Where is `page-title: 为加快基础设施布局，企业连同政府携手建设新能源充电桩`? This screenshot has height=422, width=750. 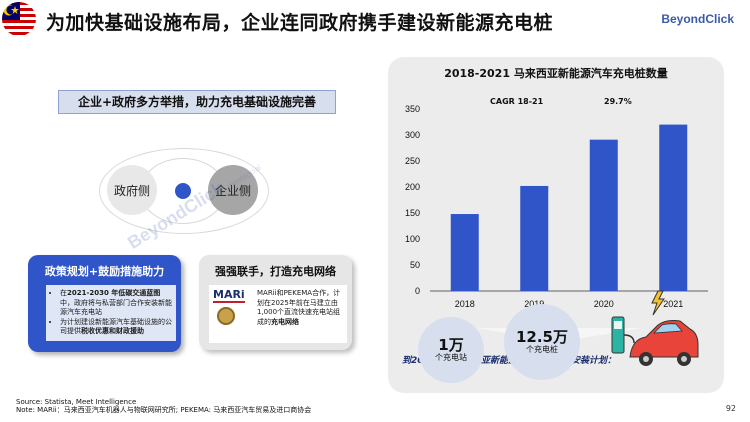 page-title: 为加快基础设施布局，企业连同政府携手建设新能源充电桩 is located at coordinates (300, 23).